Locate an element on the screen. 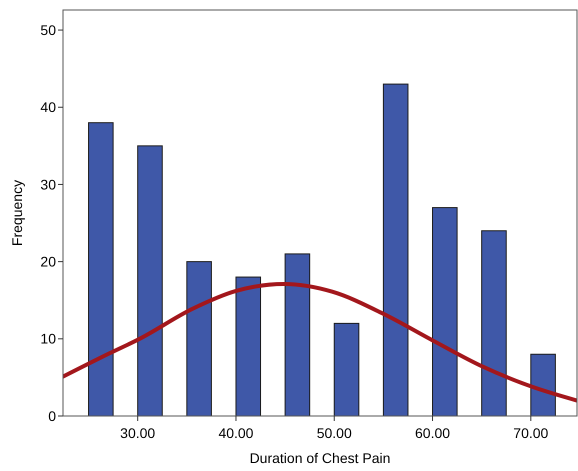  y-axis-title: Frequency is located at coordinates (17, 213).